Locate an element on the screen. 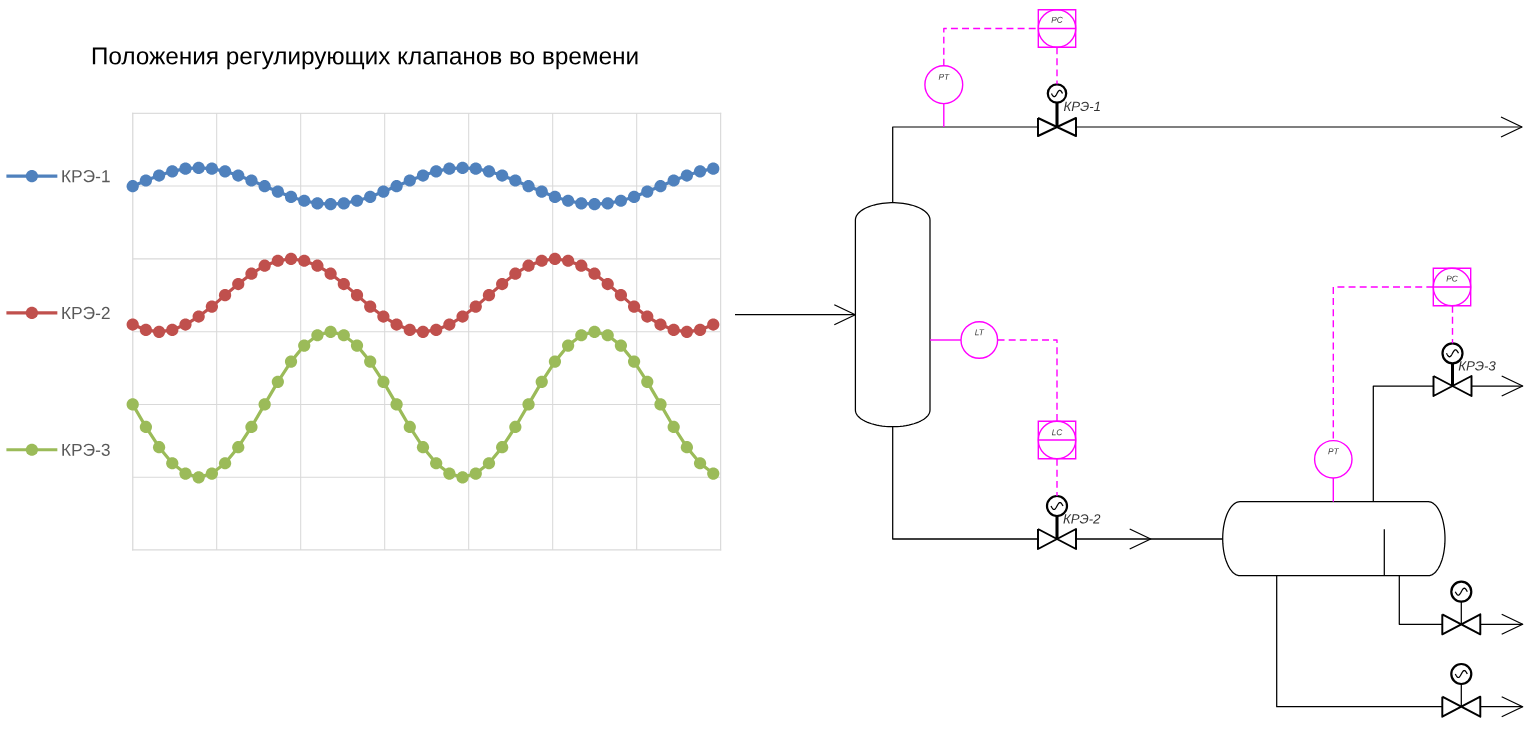 The image size is (1531, 735). text: PT is located at coordinates (1334, 451).